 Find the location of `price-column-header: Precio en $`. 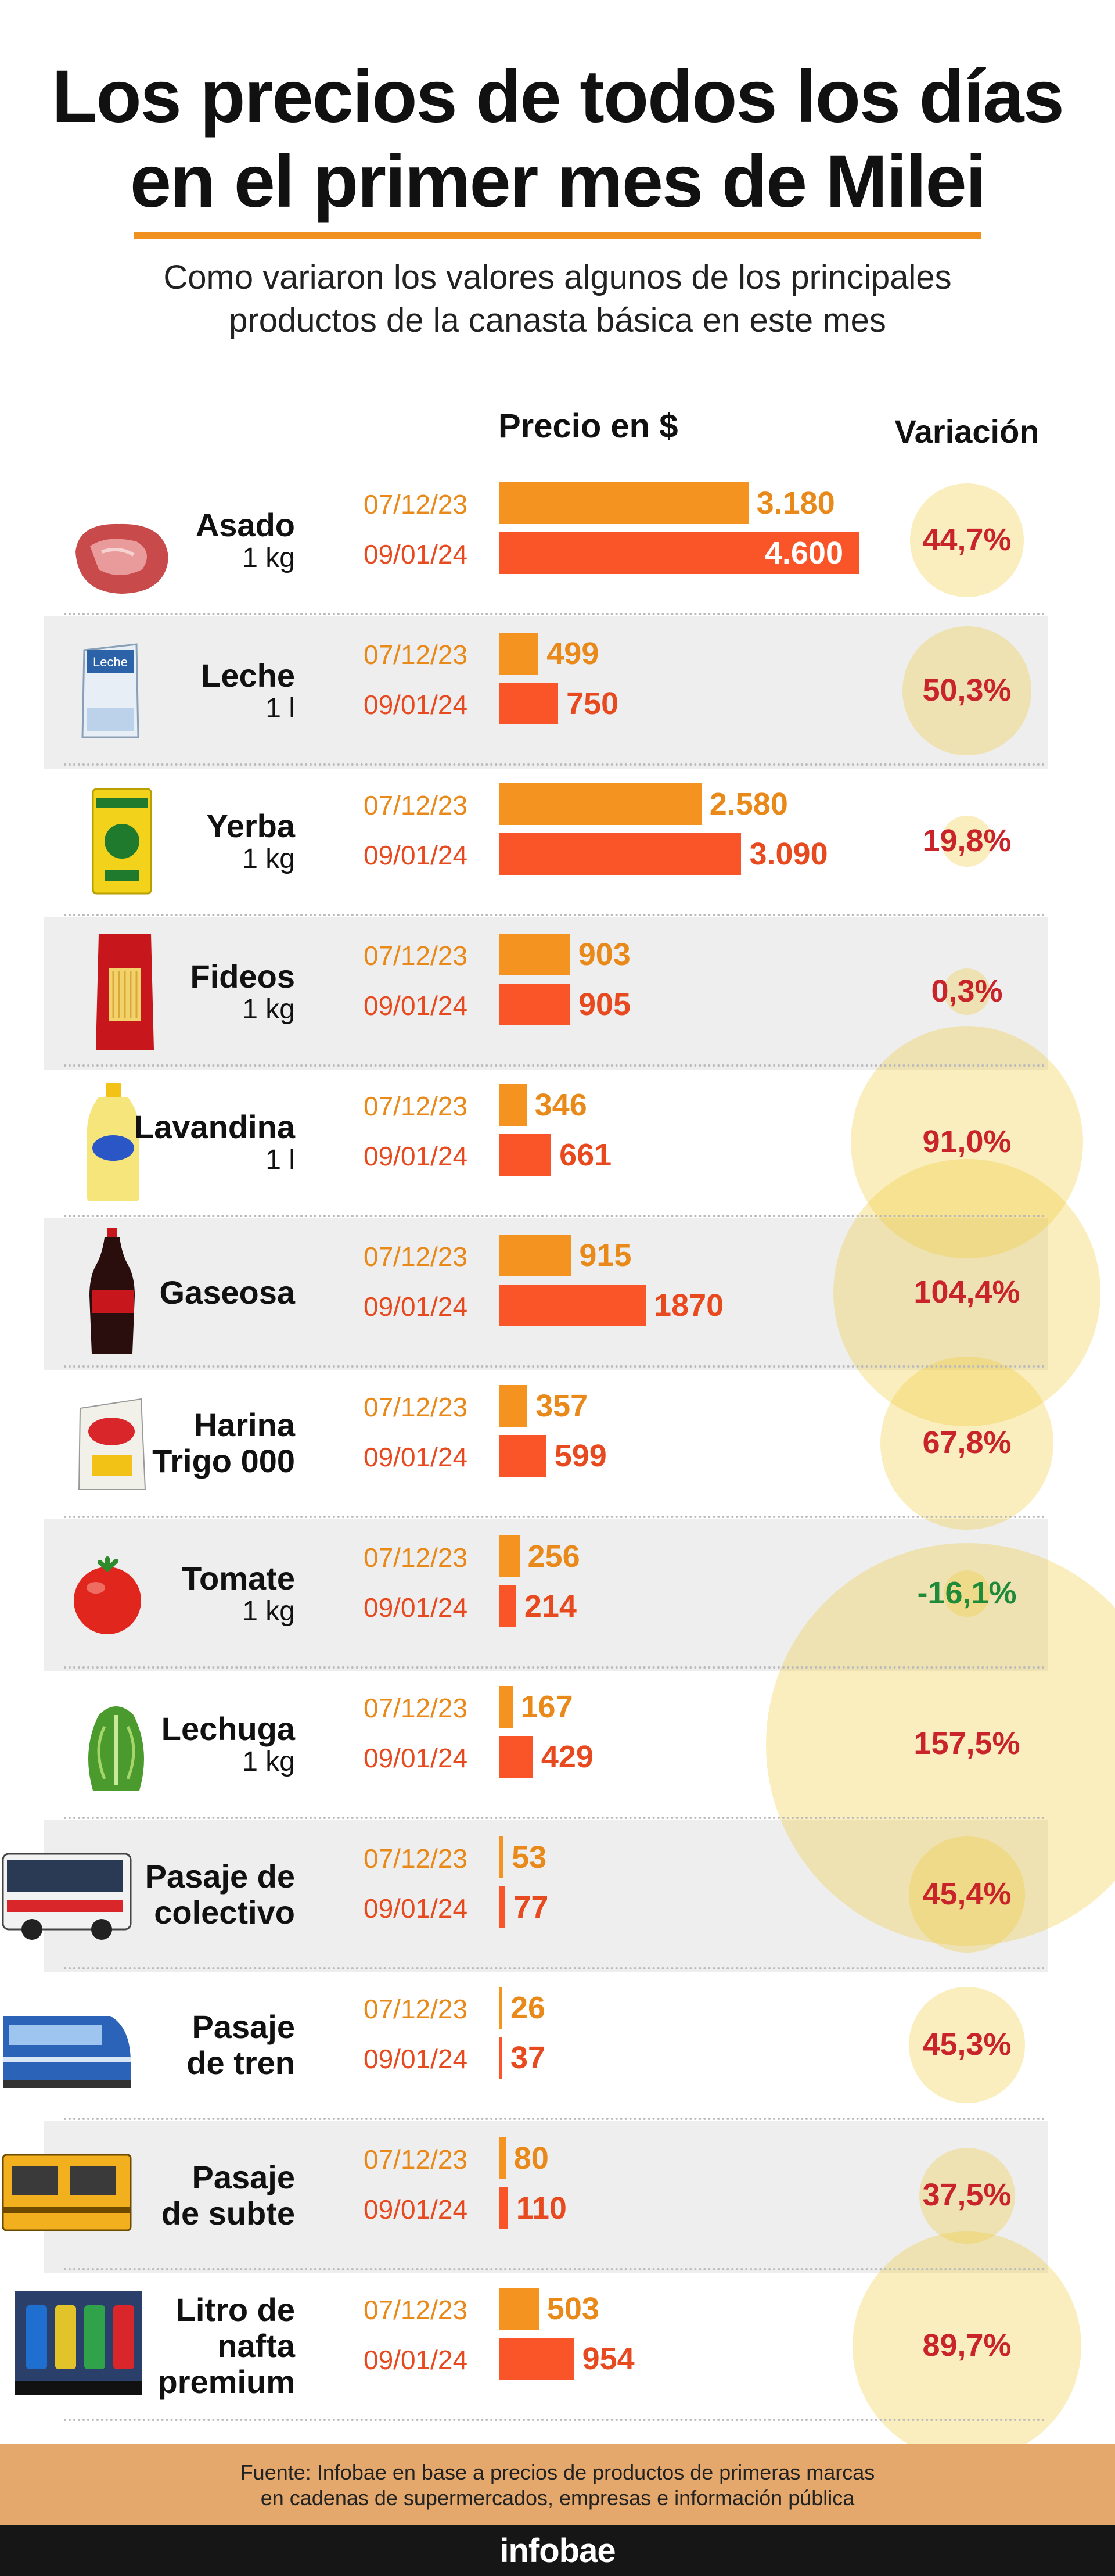

price-column-header: Precio en $ is located at coordinates (588, 426).